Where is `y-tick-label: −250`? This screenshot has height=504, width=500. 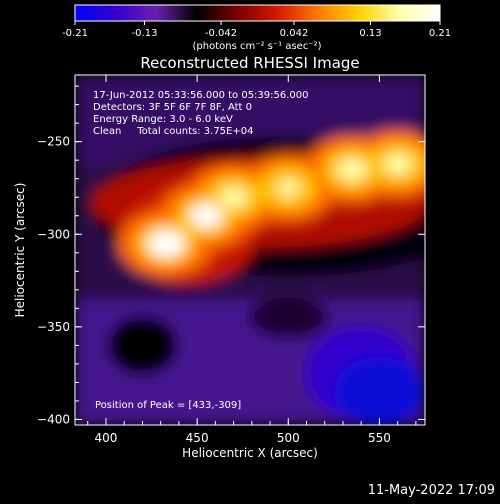
y-tick-label: −250 is located at coordinates (53, 142).